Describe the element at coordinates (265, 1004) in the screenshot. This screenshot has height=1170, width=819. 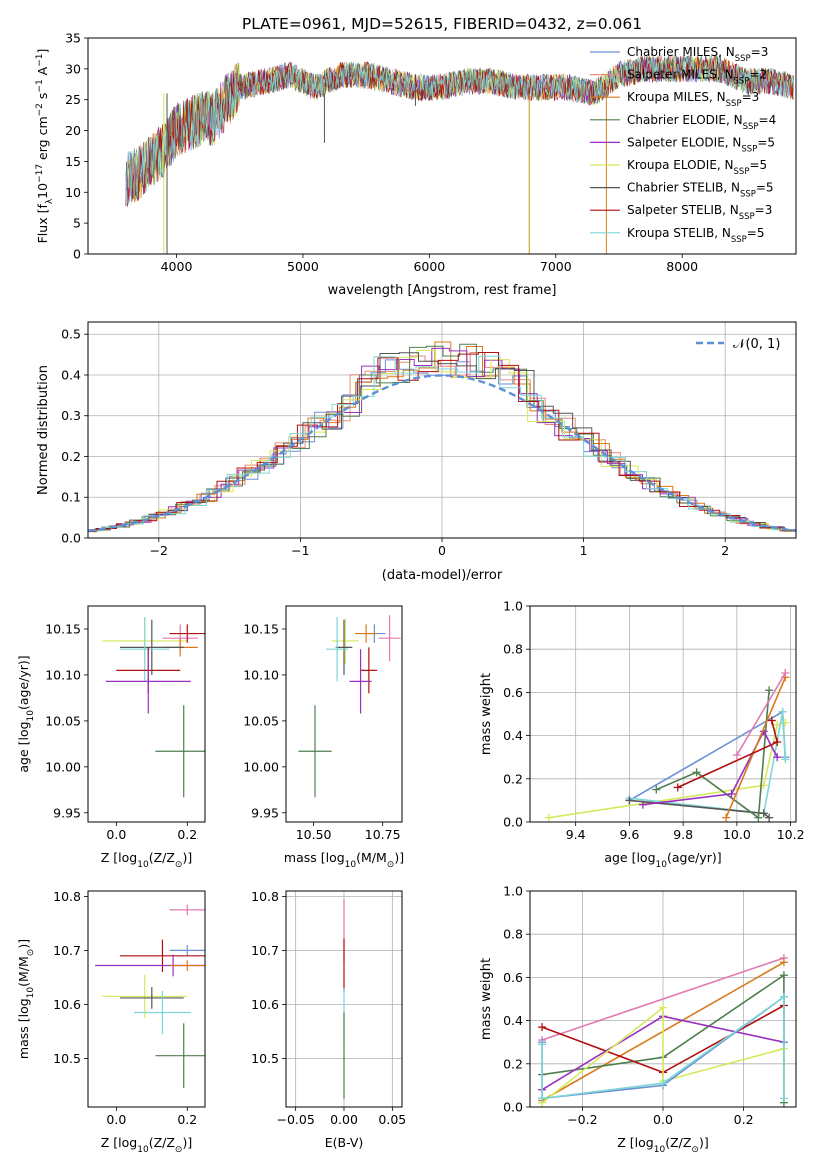
I see `y-tick-label: 10.6` at that location.